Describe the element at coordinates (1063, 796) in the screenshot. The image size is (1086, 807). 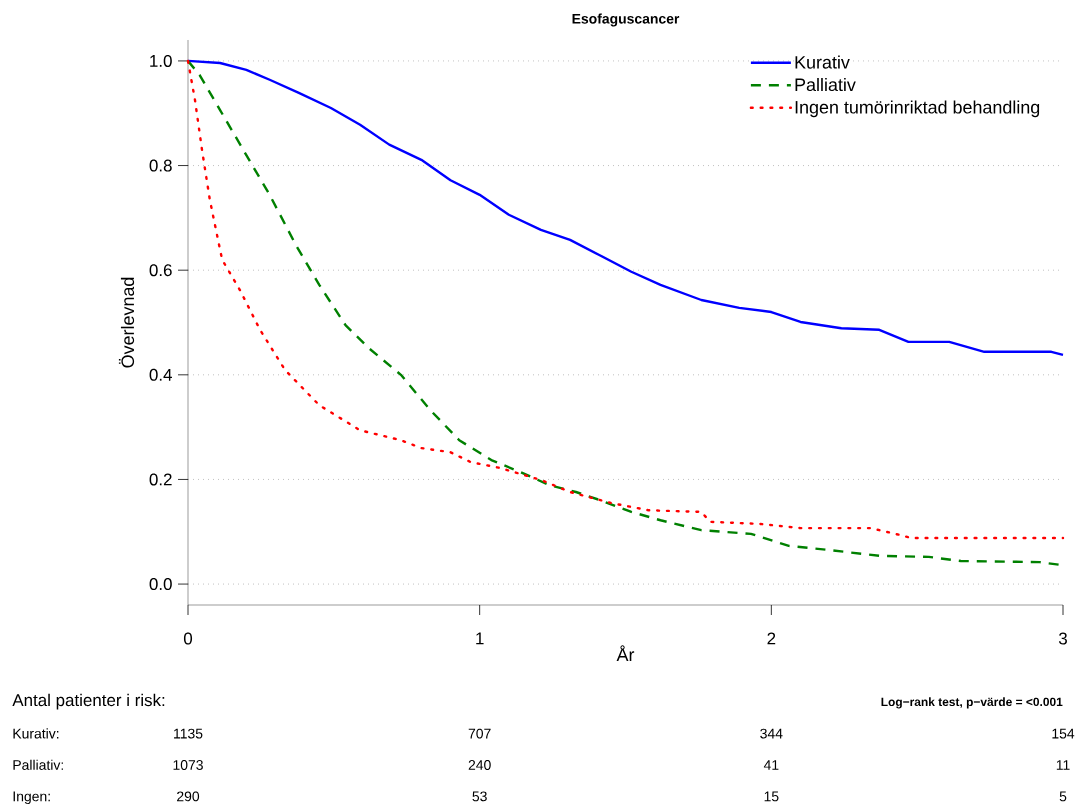
I see `text: 5` at that location.